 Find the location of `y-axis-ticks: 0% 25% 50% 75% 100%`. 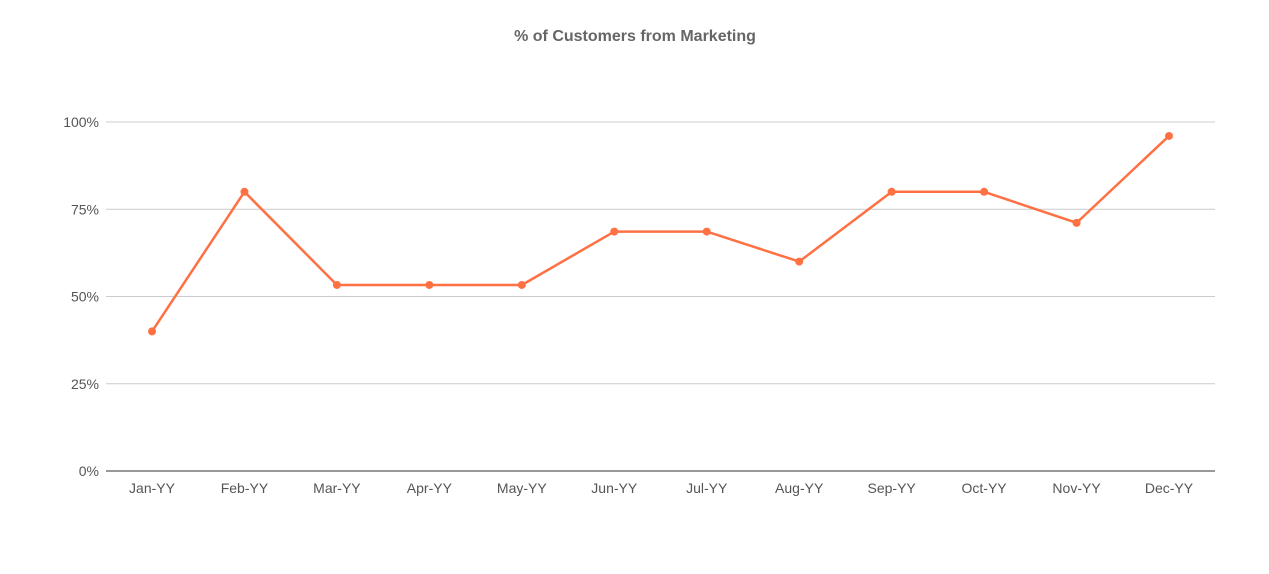

y-axis-ticks: 0% 25% 50% 75% 100% is located at coordinates (81, 296).